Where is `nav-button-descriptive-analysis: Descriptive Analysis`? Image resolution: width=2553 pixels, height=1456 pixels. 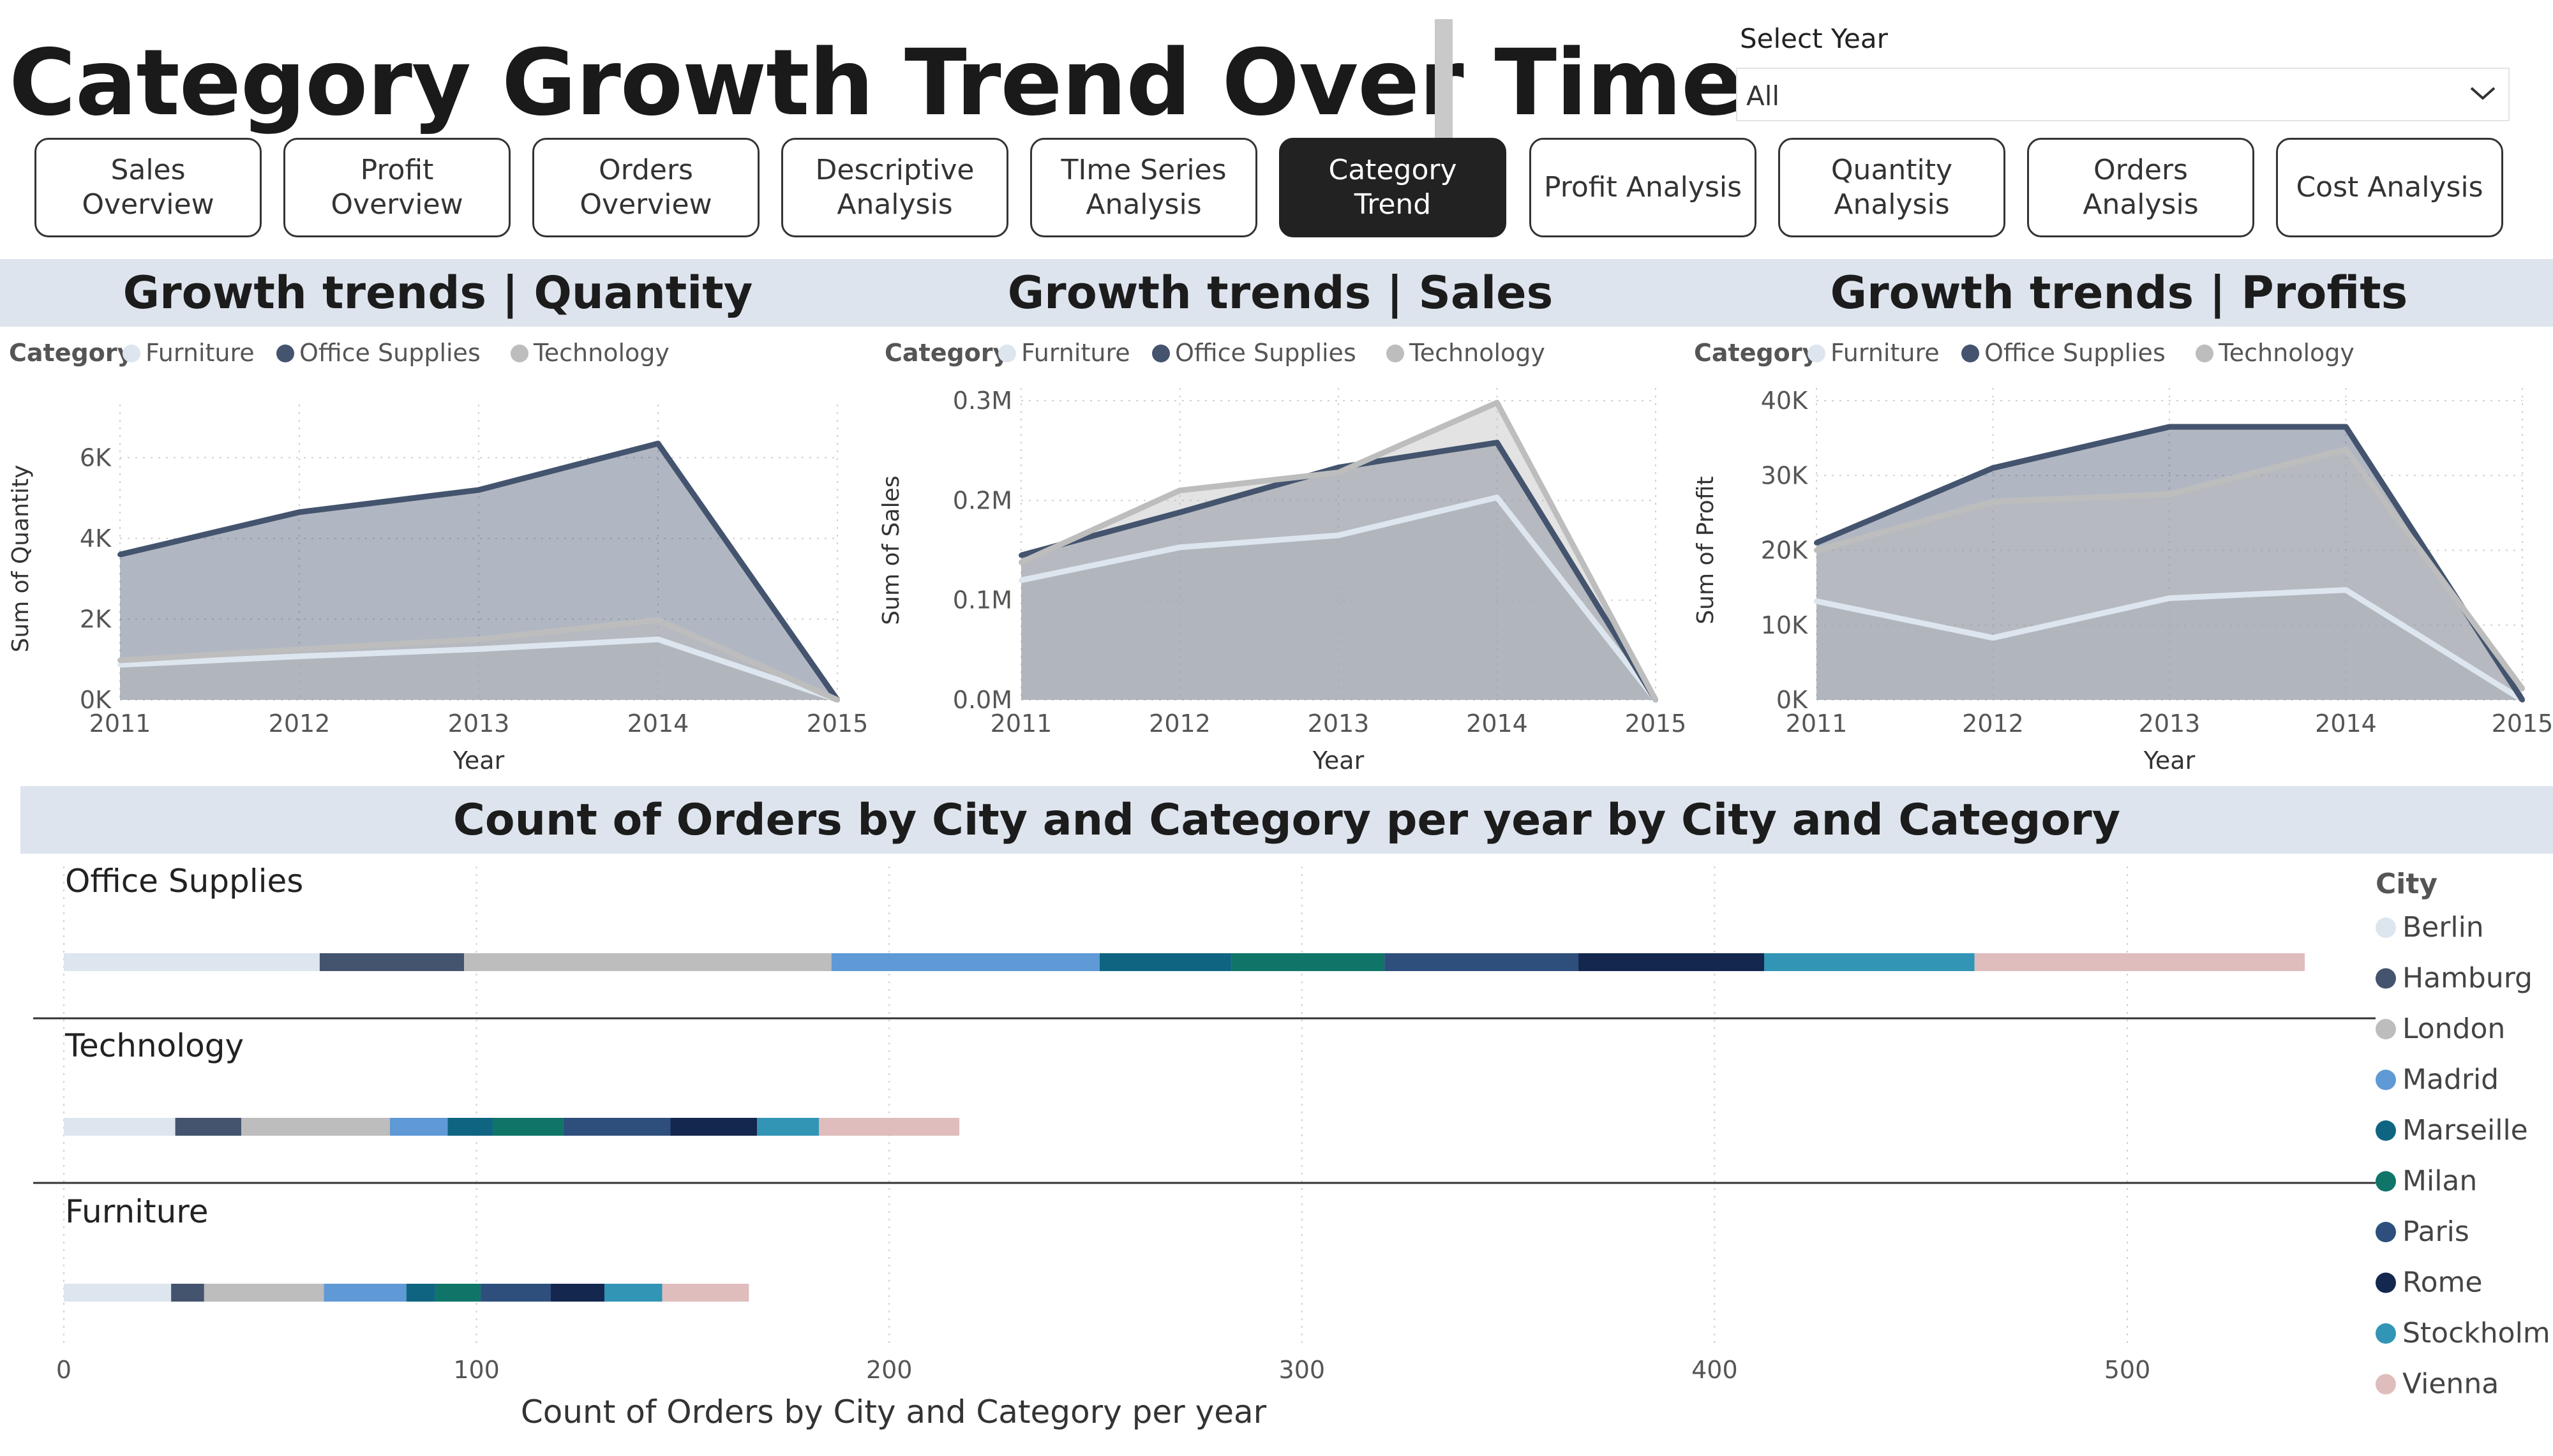
nav-button-descriptive-analysis: Descriptive Analysis is located at coordinates (894, 187).